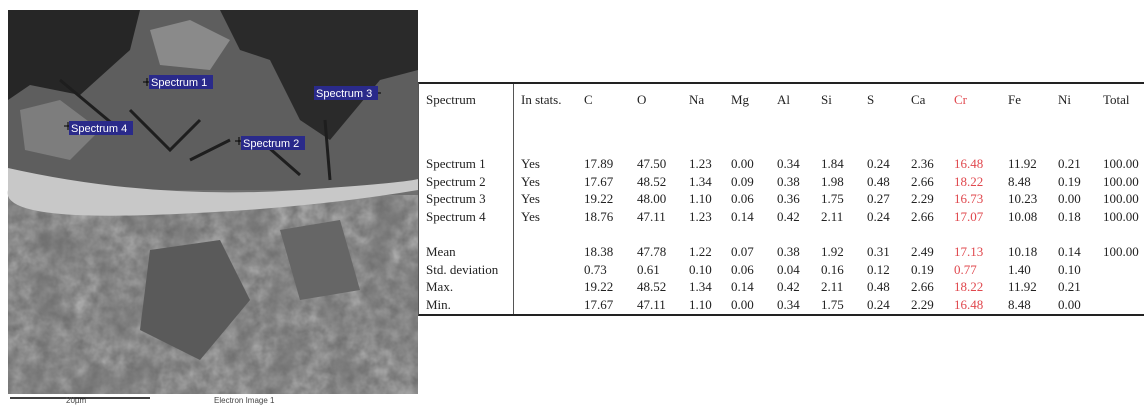 The height and width of the screenshot is (405, 1144). What do you see at coordinates (599, 216) in the screenshot?
I see `table-cell: 18.76` at bounding box center [599, 216].